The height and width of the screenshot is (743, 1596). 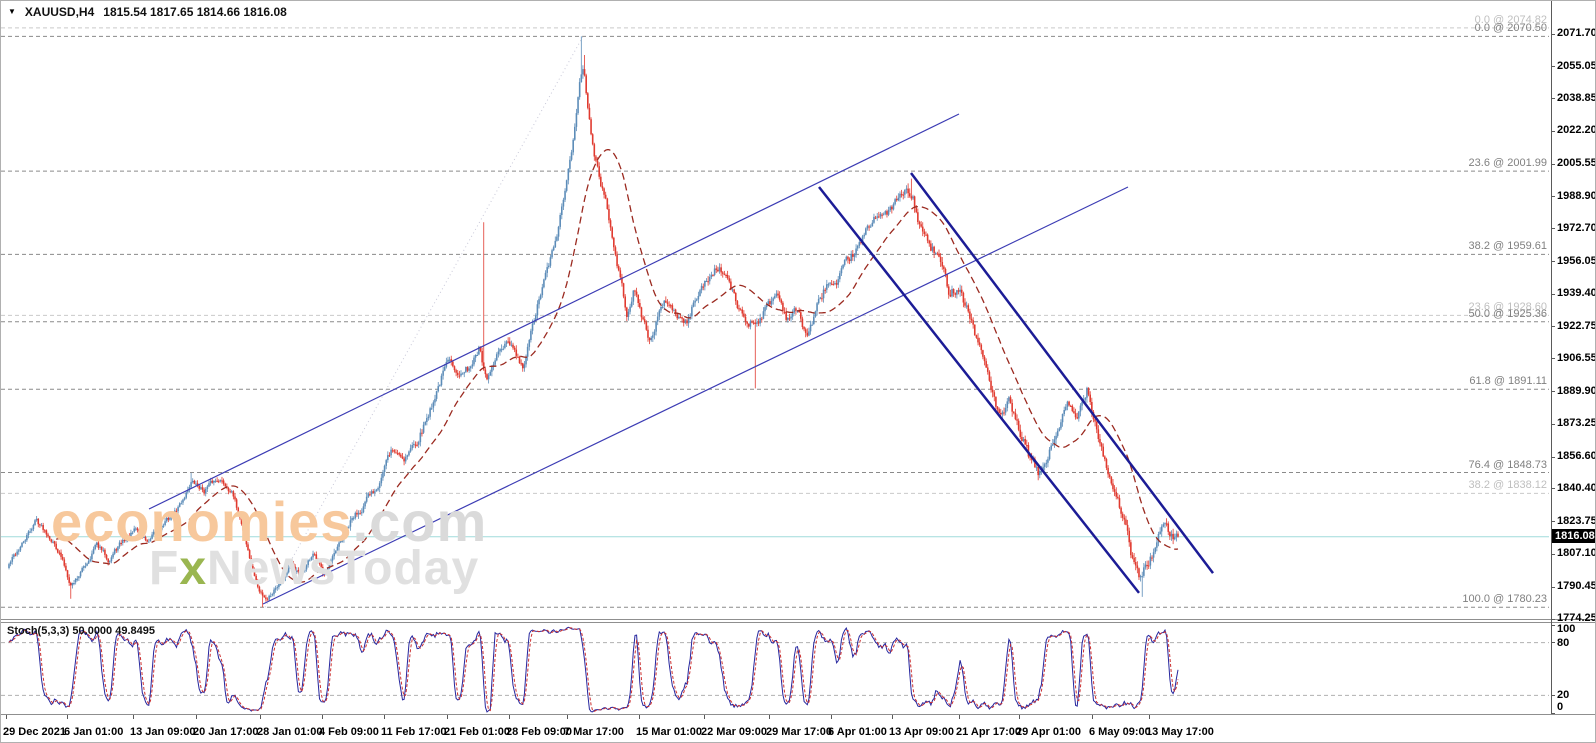 I want to click on watermark-tagline-f: F, so click(x=164, y=568).